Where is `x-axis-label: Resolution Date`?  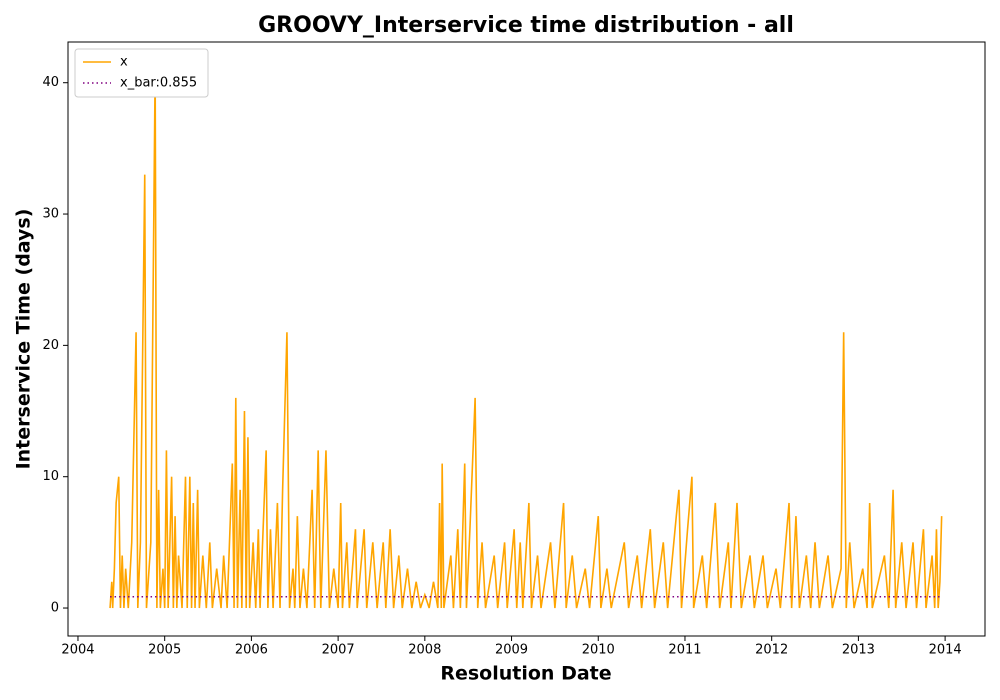
x-axis-label: Resolution Date is located at coordinates (525, 674).